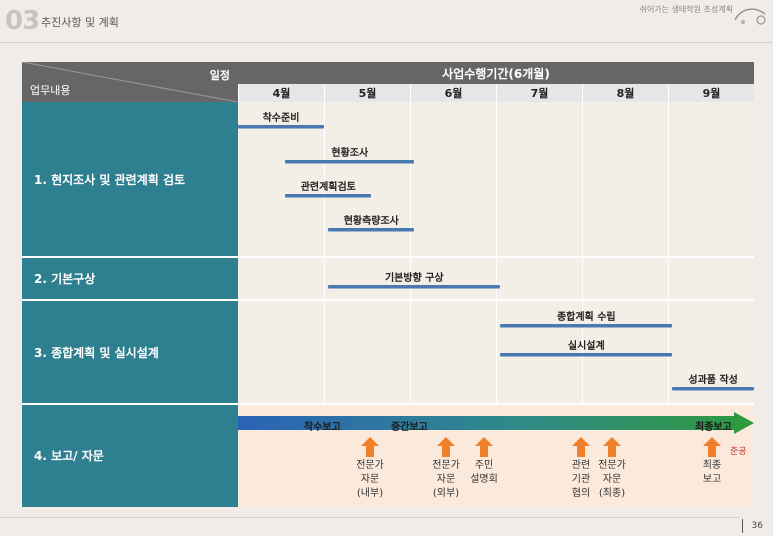 The width and height of the screenshot is (773, 536). What do you see at coordinates (742, 526) in the screenshot?
I see `page-mark` at bounding box center [742, 526].